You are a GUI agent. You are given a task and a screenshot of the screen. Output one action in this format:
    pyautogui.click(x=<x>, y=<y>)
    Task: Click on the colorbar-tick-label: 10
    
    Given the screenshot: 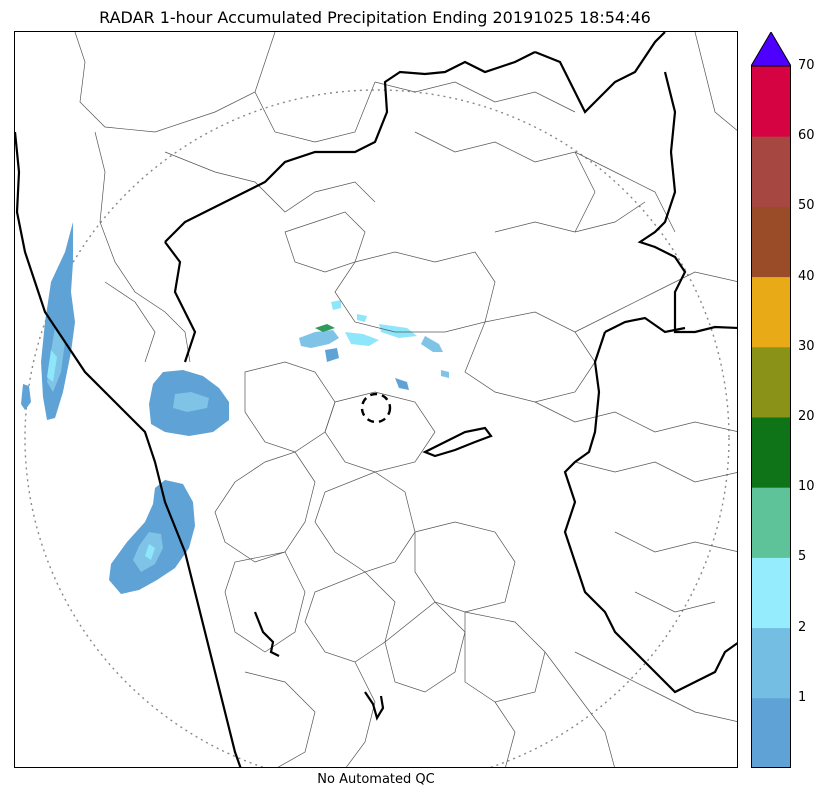 What is the action you would take?
    pyautogui.click(x=806, y=487)
    